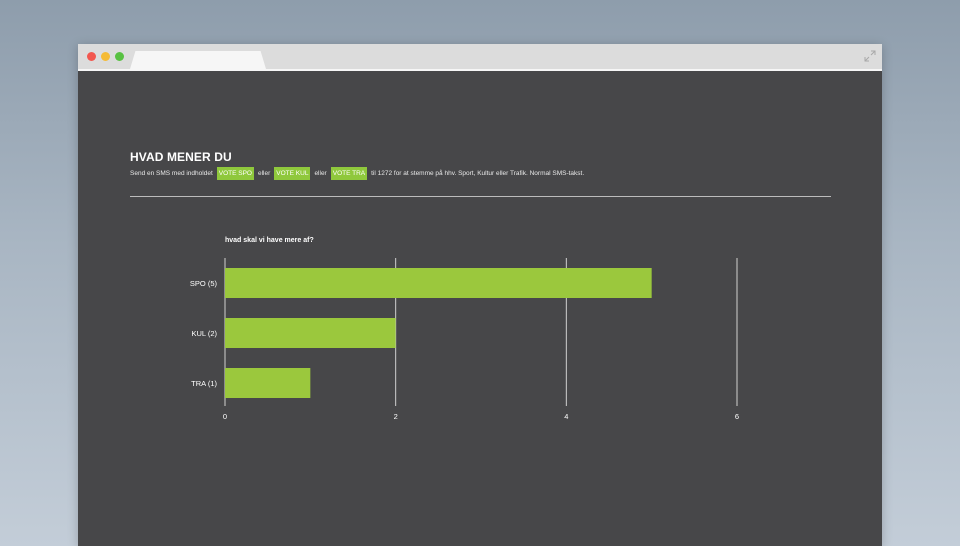 The width and height of the screenshot is (960, 546). Describe the element at coordinates (171, 173) in the screenshot. I see `instructions-prefix: Send en SMS med indholdet` at that location.